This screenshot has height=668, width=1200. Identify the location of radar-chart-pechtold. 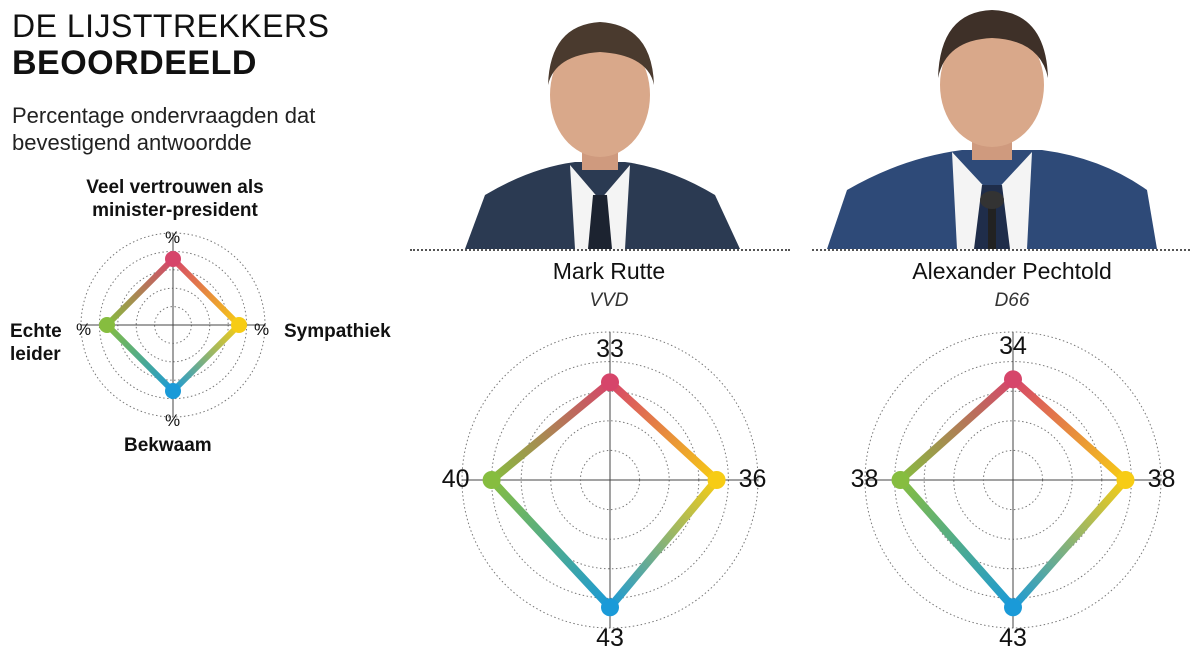
(1013, 480).